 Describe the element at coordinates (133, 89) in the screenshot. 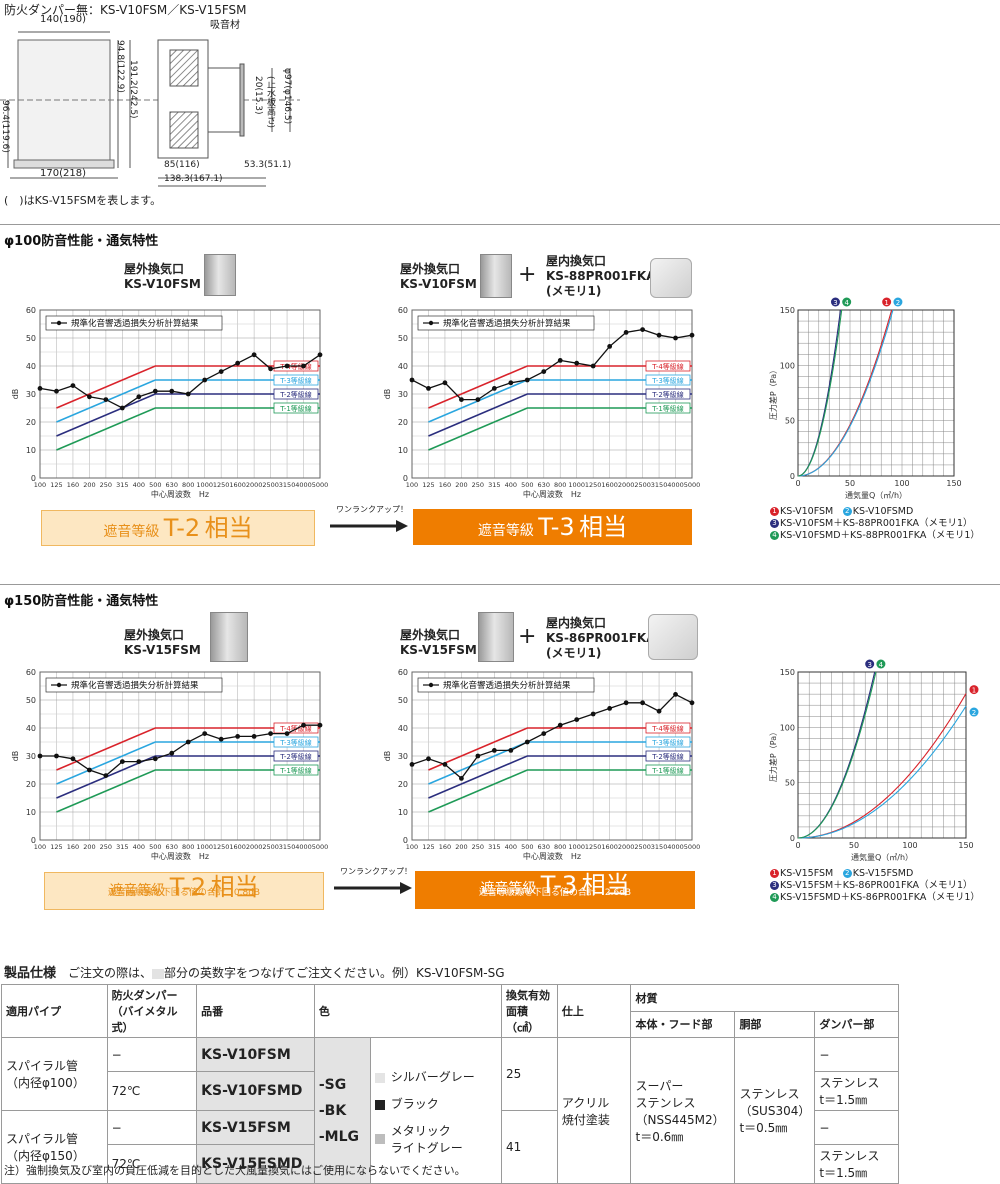

I see `dim-right2: 191.2(242.5)` at that location.